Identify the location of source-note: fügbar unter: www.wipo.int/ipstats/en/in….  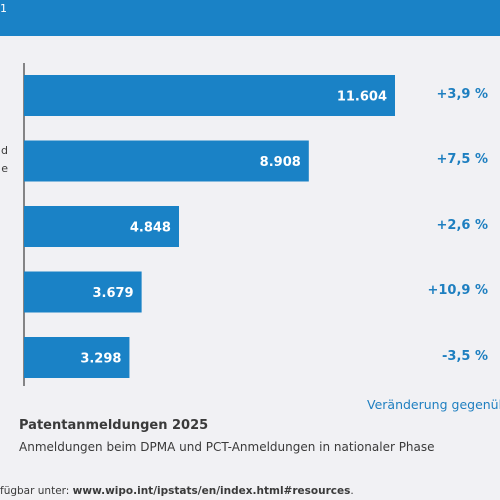
(177, 491).